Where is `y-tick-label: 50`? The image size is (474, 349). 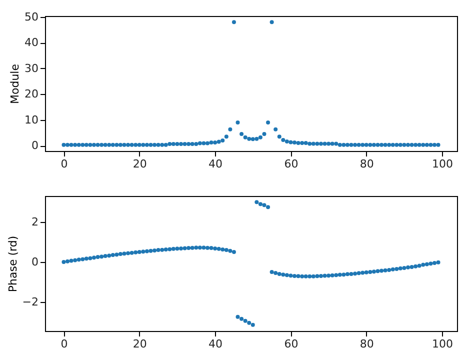 y-tick-label: 50 is located at coordinates (31, 17).